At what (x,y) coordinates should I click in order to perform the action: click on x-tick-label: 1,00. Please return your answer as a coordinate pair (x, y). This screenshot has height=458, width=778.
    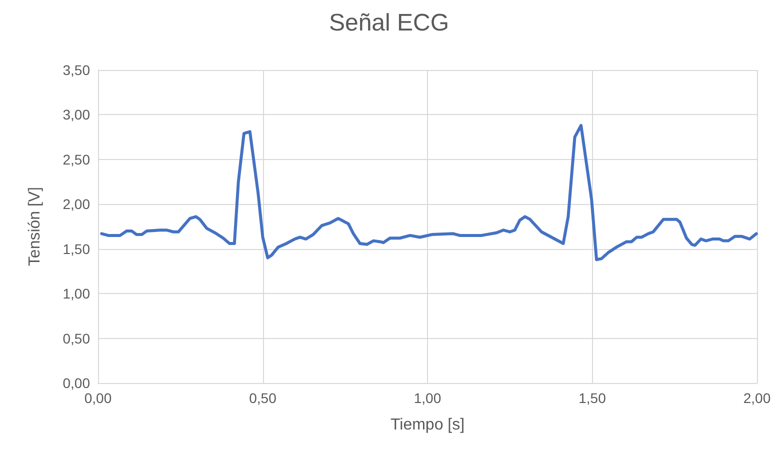
    Looking at the image, I should click on (428, 398).